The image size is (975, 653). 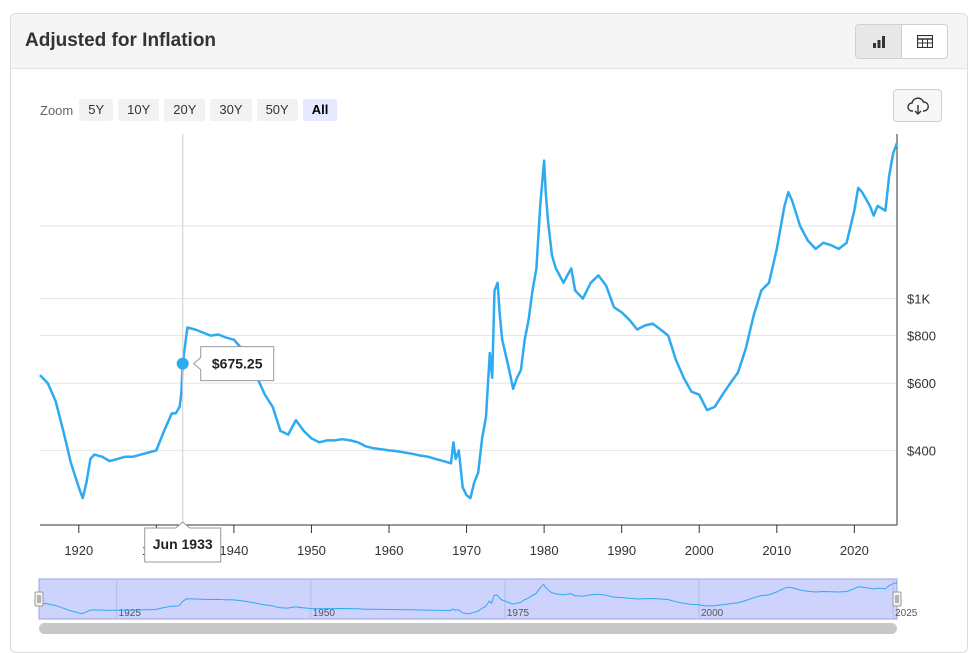 I want to click on download-button, so click(x=917, y=105).